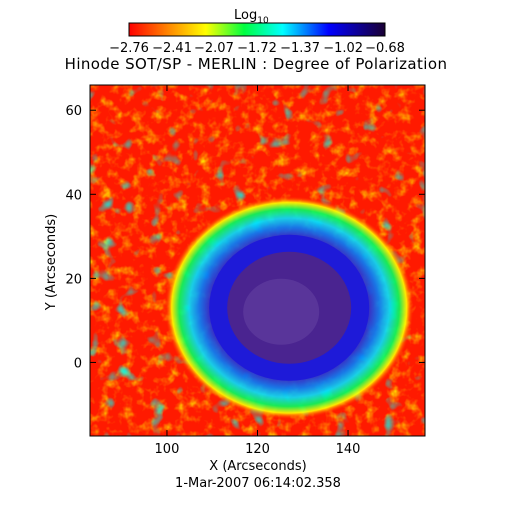  Describe the element at coordinates (257, 449) in the screenshot. I see `x-tick-label: 120` at that location.